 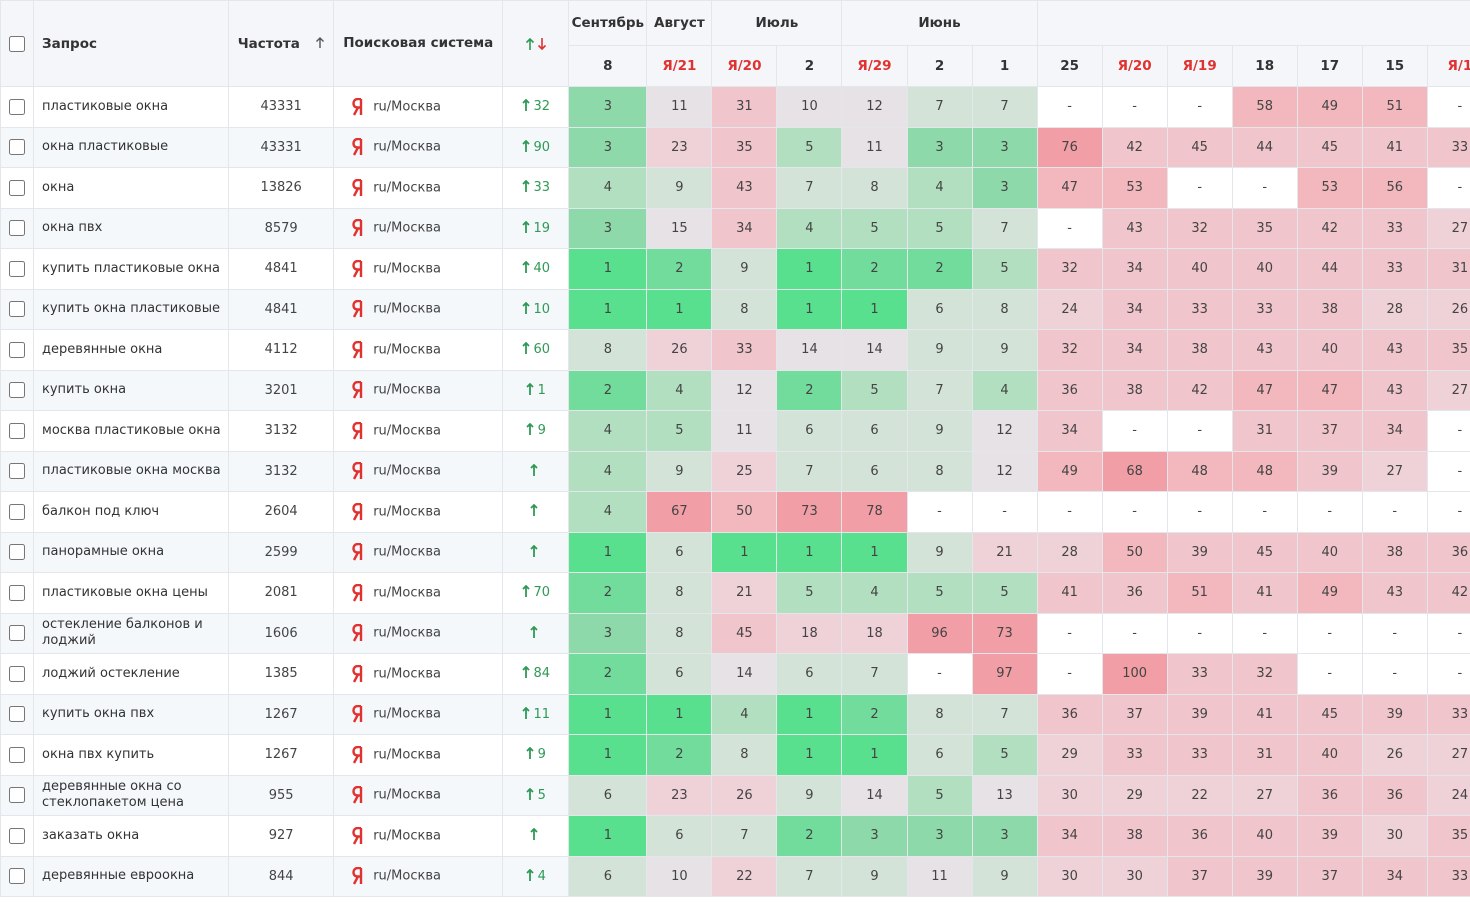 What do you see at coordinates (939, 633) in the screenshot?
I see `position: 96` at bounding box center [939, 633].